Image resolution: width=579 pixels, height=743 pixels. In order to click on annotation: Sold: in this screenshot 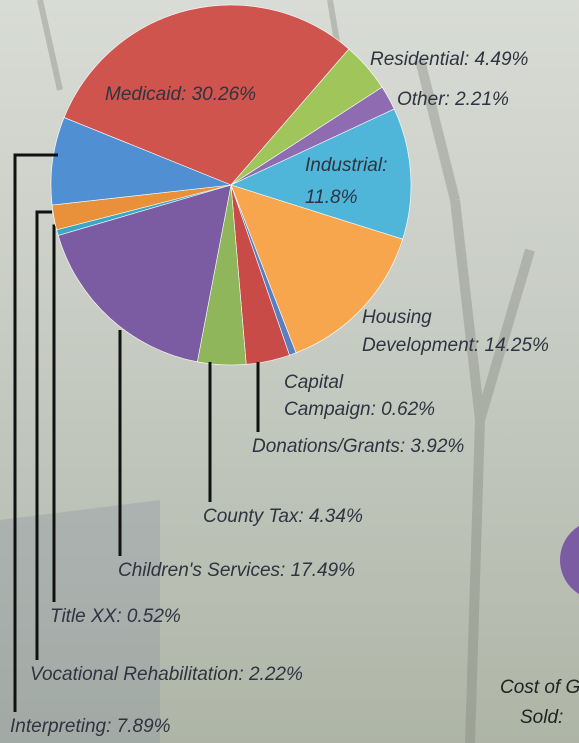, I will do `click(541, 717)`.